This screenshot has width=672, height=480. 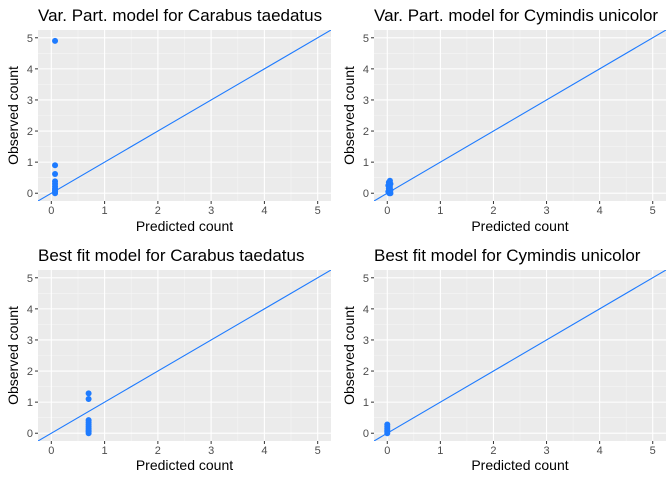 What do you see at coordinates (180, 15) in the screenshot?
I see `chart-title: Var. Part. model for Carabus taedatus` at bounding box center [180, 15].